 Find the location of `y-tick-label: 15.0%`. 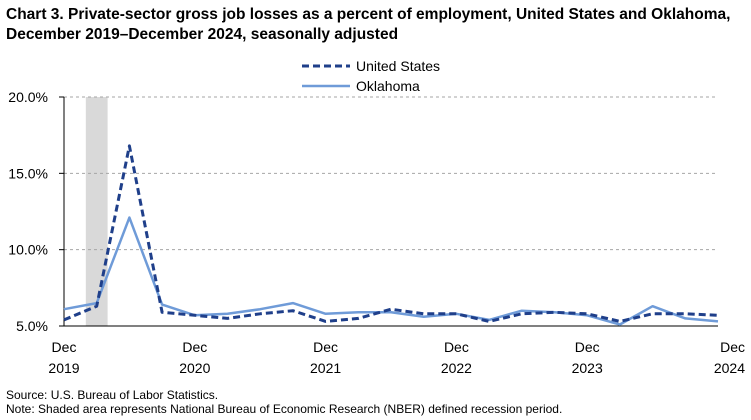

y-tick-label: 15.0% is located at coordinates (28, 173).